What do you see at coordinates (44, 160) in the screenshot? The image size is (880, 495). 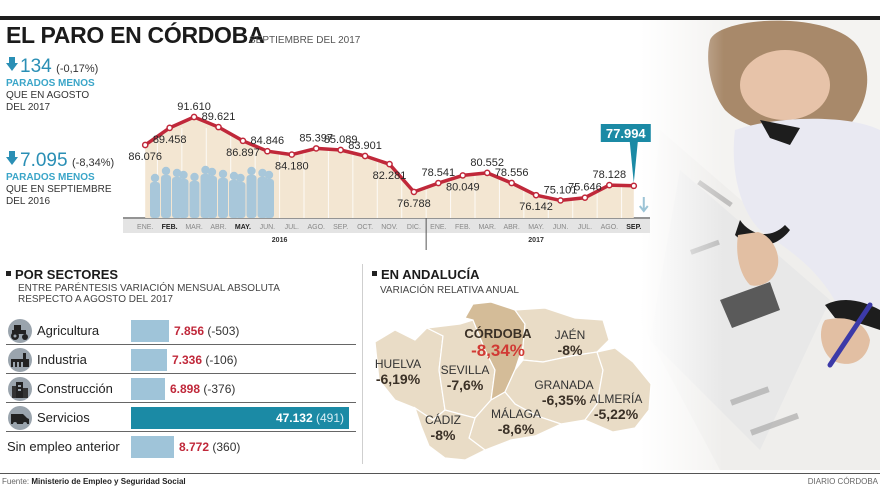 I see `stat-value: 7.095` at bounding box center [44, 160].